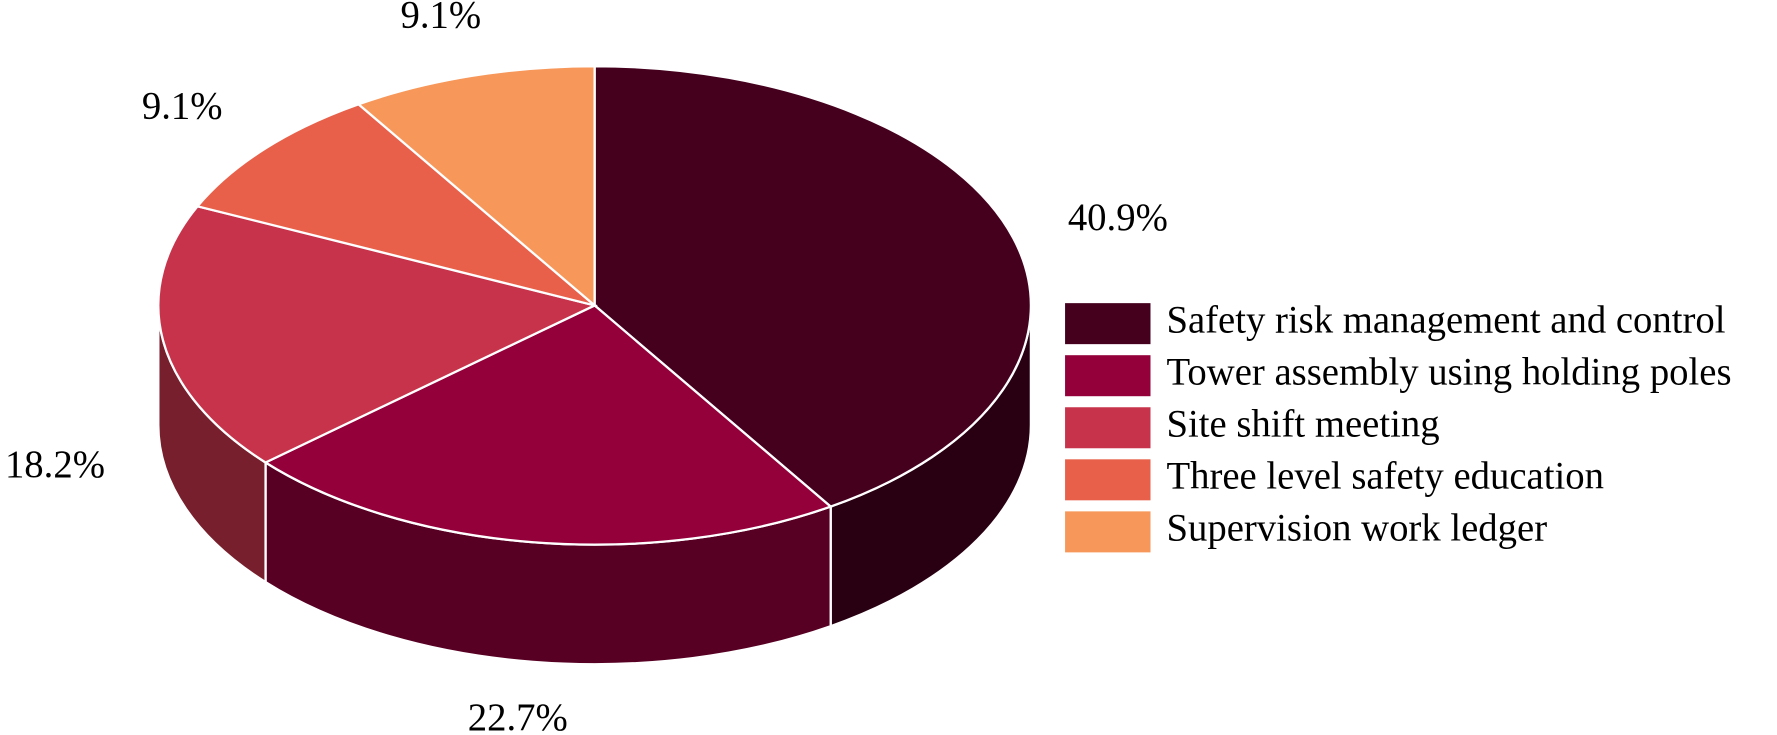 The height and width of the screenshot is (735, 1777). What do you see at coordinates (1385, 476) in the screenshot?
I see `legend-label: Three level safety education` at bounding box center [1385, 476].